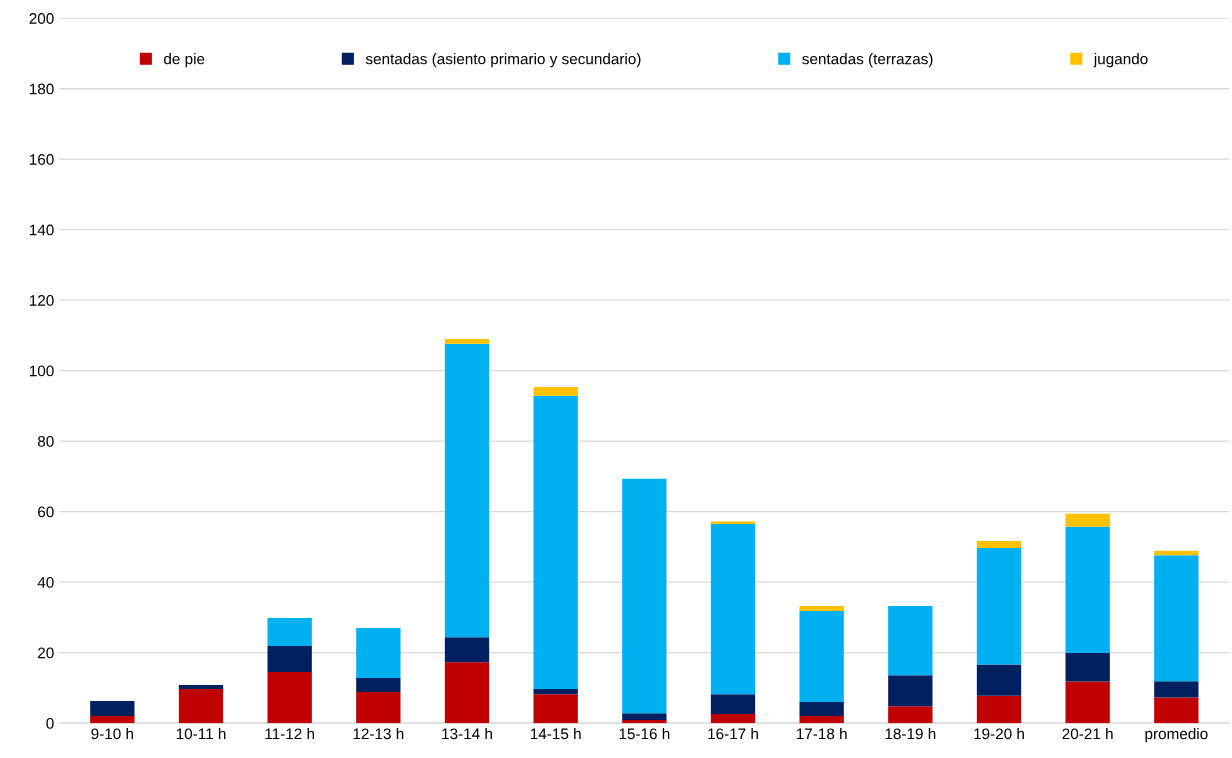  What do you see at coordinates (41, 230) in the screenshot?
I see `y-tick-label: 140` at bounding box center [41, 230].